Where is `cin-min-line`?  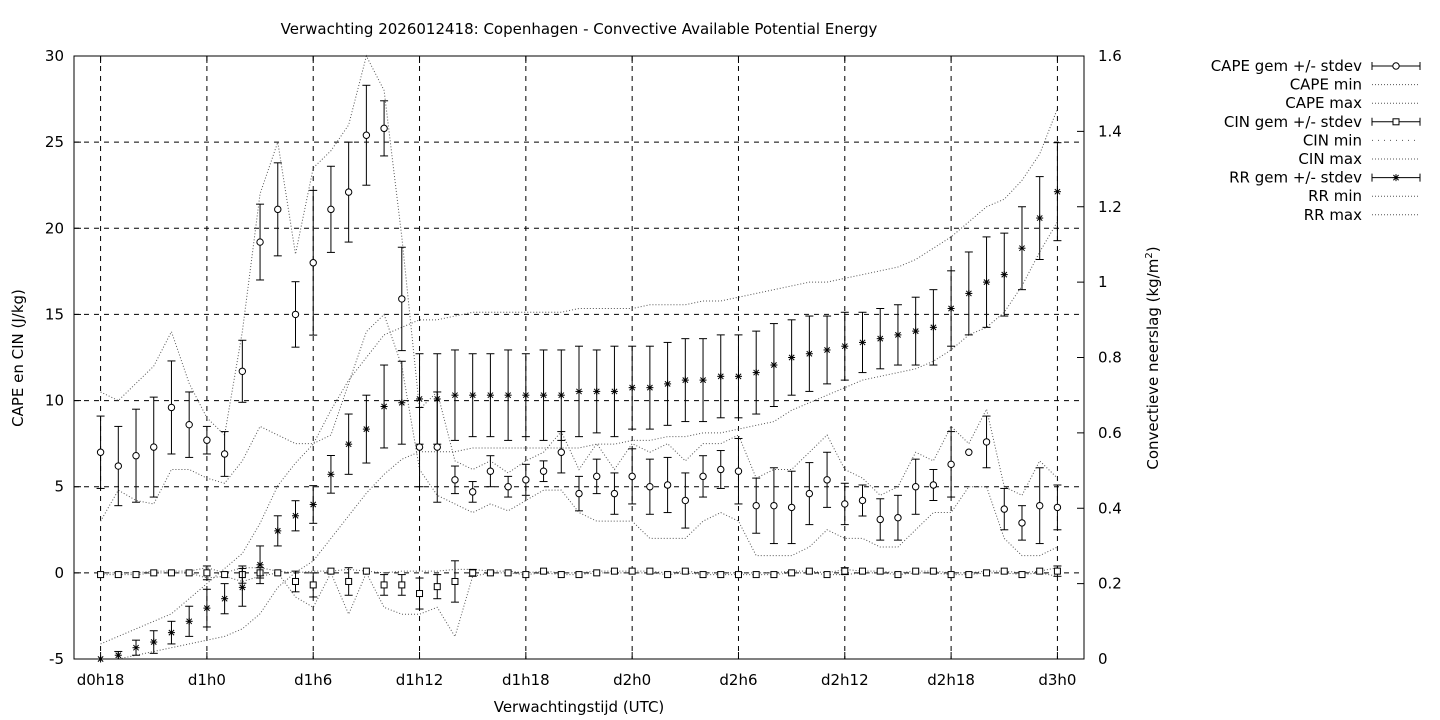 cin-min-line is located at coordinates (579, 604).